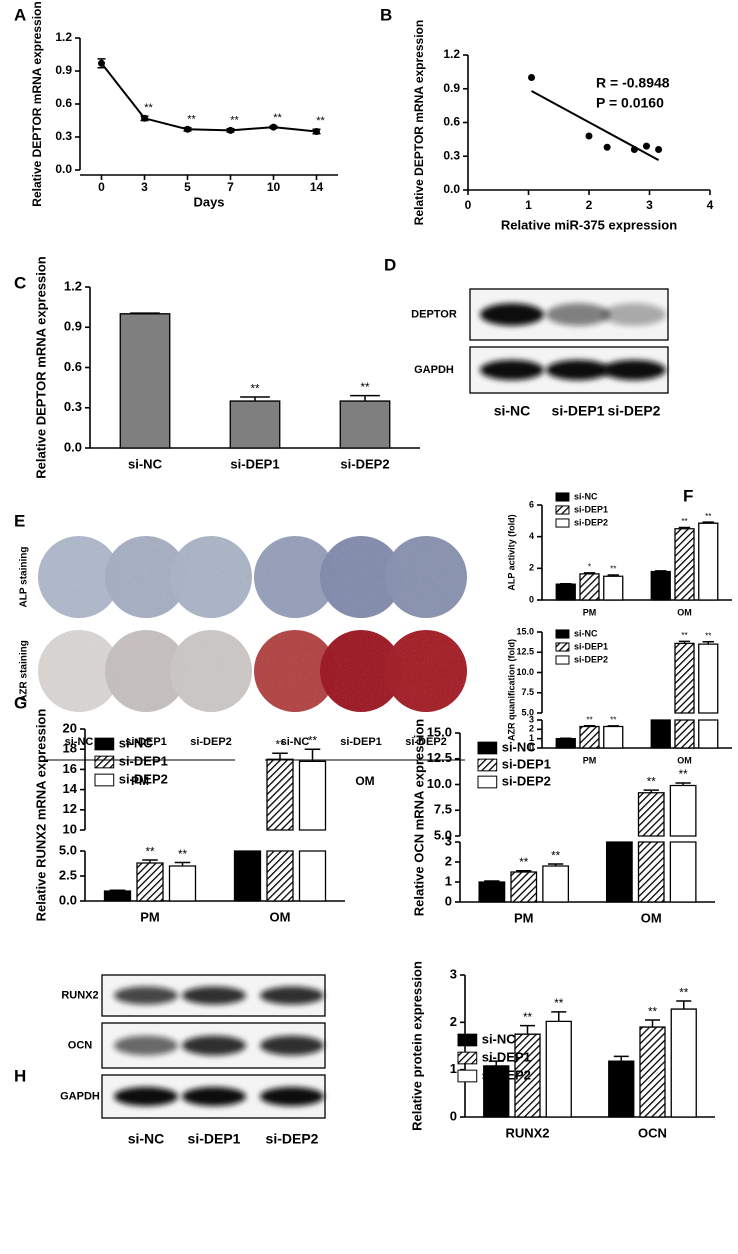 Image resolution: width=738 pixels, height=1254 pixels. Describe the element at coordinates (144, 187) in the screenshot. I see `x-tick-label: 3` at that location.